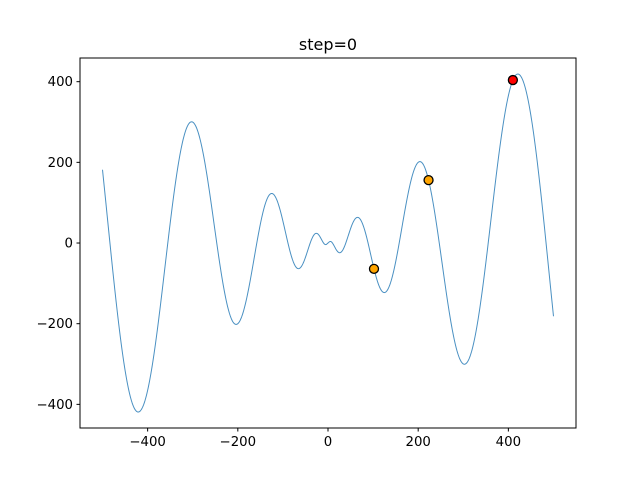 This screenshot has width=640, height=480. I want to click on marker-layer, so click(443, 174).